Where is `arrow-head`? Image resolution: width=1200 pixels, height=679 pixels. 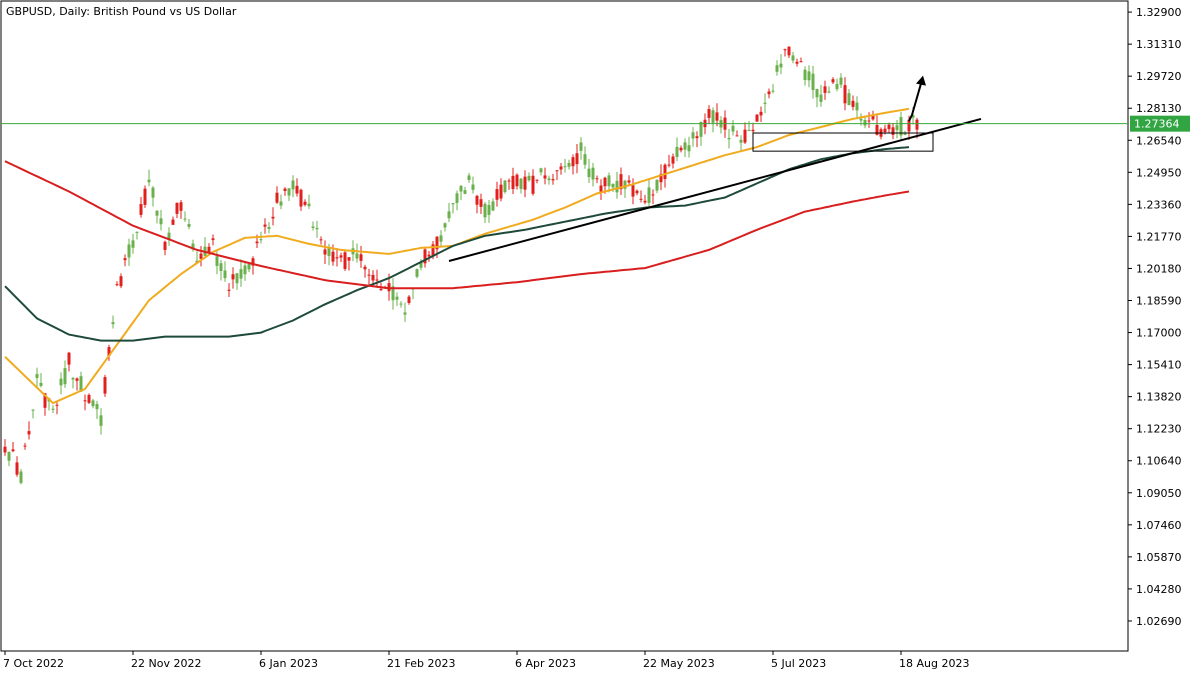 arrow-head is located at coordinates (921, 80).